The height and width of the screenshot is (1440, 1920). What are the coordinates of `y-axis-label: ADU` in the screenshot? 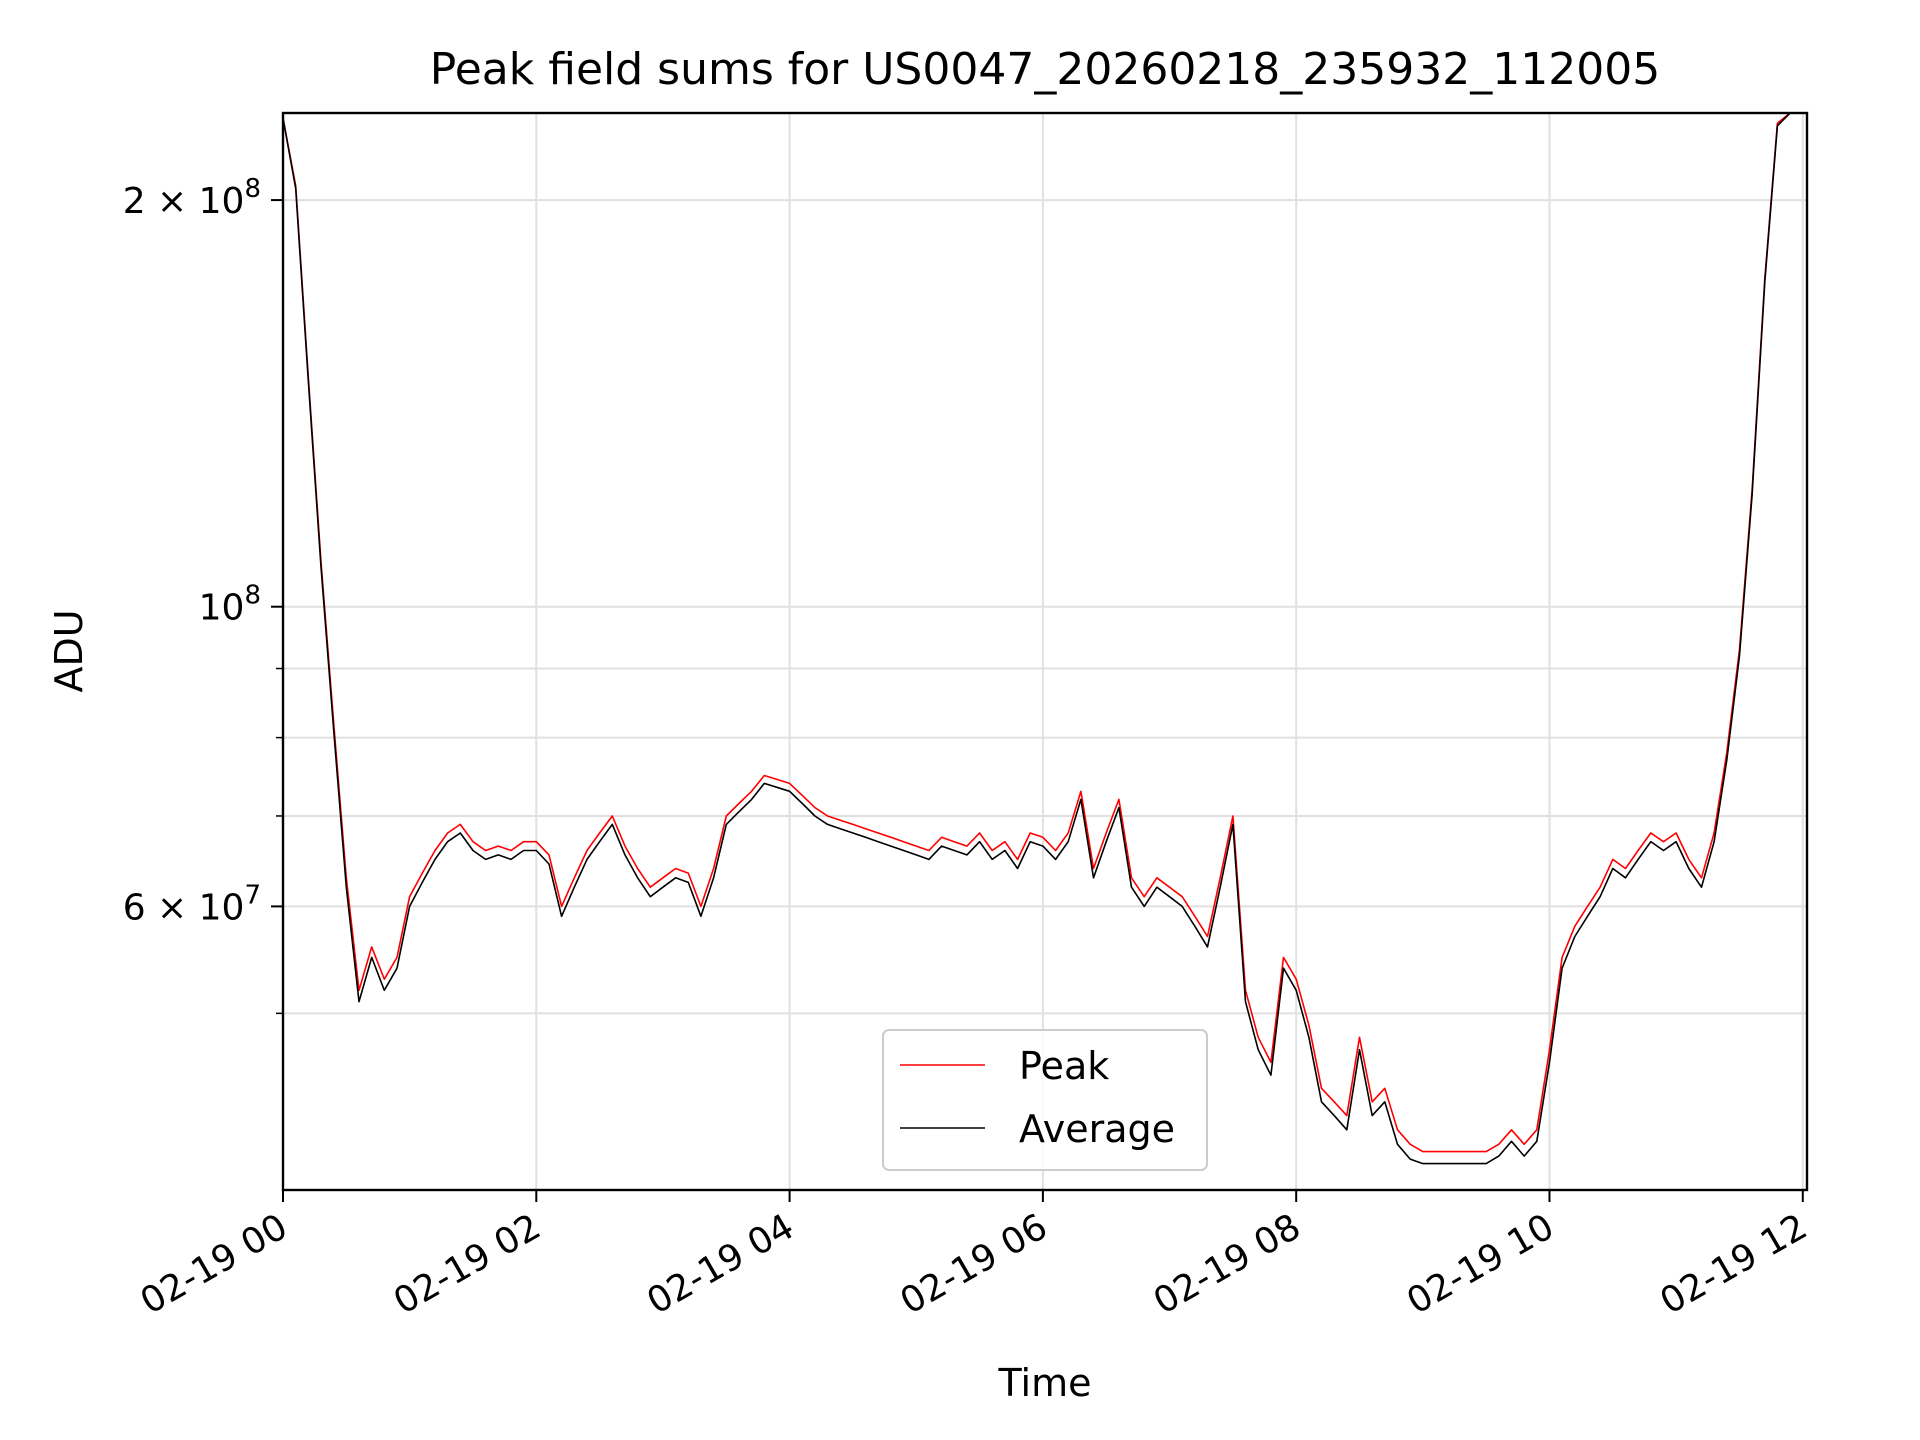 It's located at (69, 650).